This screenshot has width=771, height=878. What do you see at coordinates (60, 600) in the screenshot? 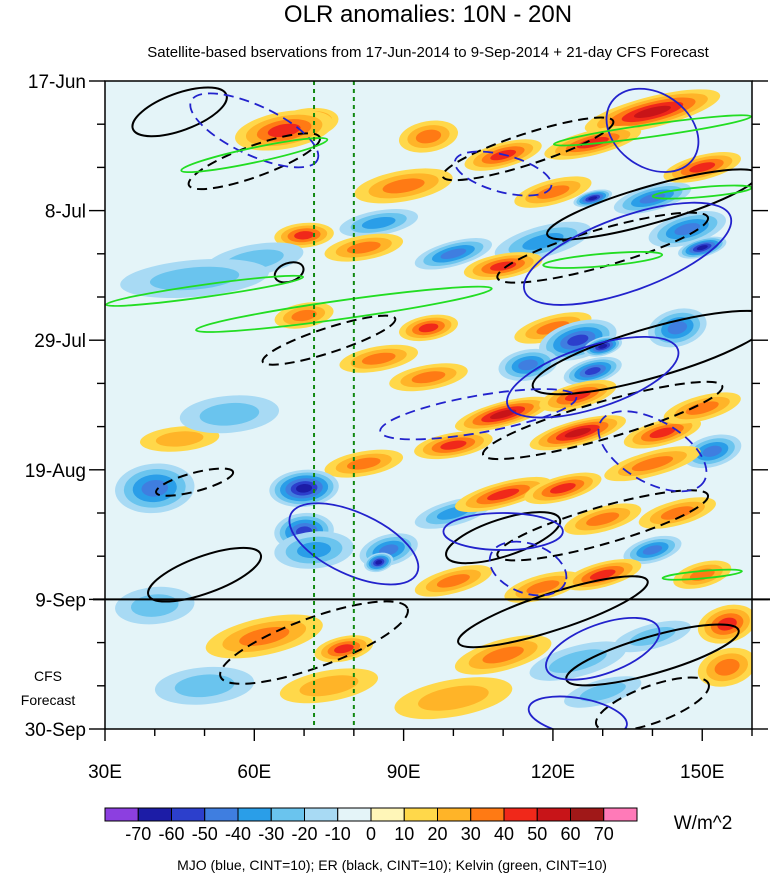
I see `y-tick-label: 9-Sep` at bounding box center [60, 600].